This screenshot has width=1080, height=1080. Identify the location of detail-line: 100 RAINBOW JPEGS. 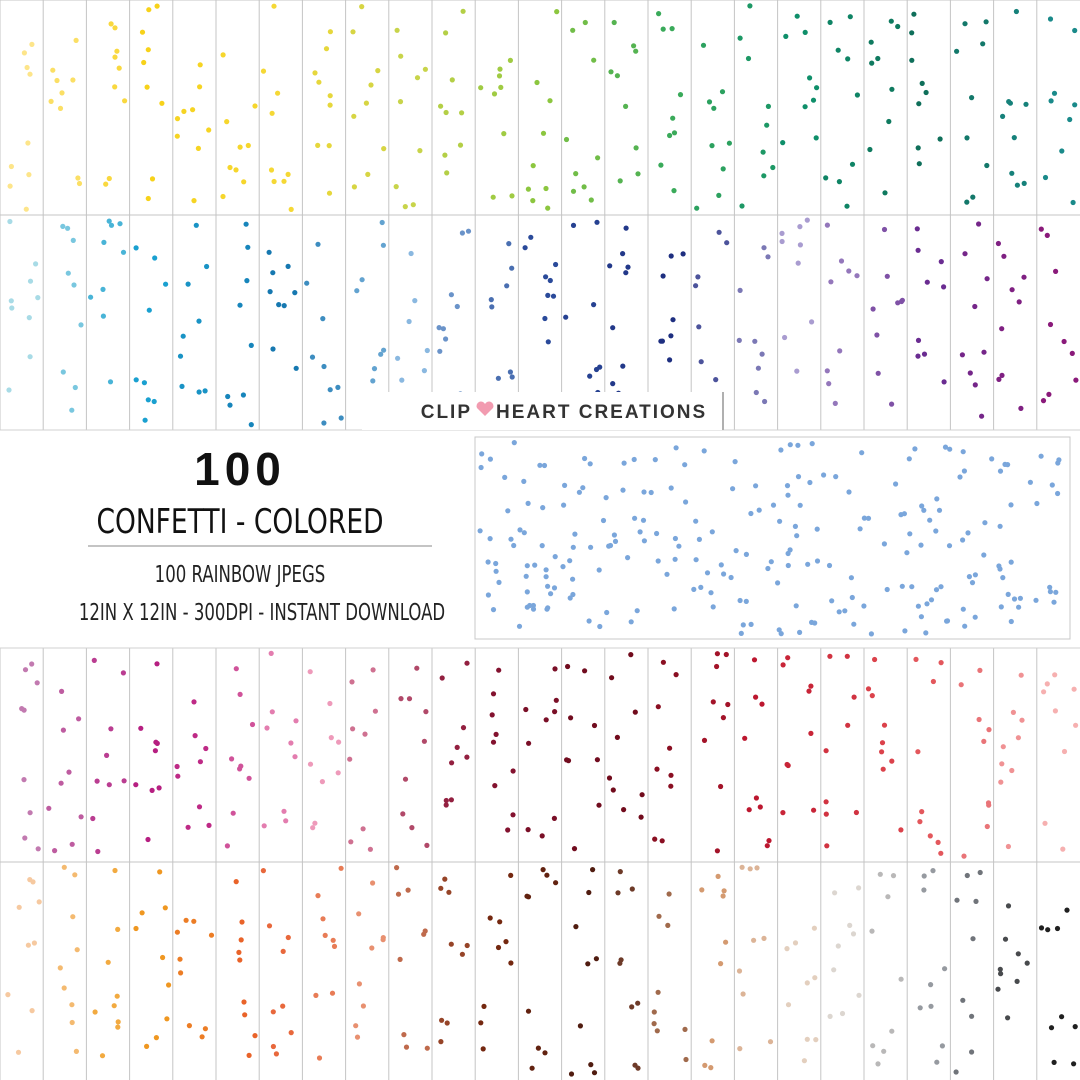
(240, 574).